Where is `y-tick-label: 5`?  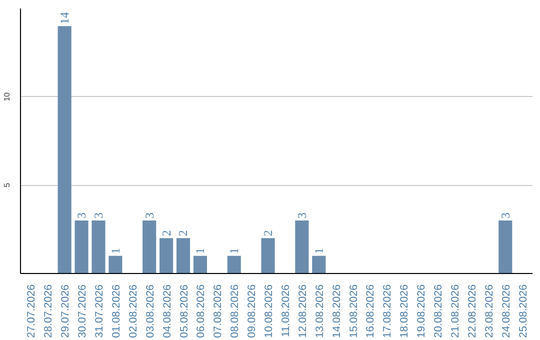 y-tick-label: 5 is located at coordinates (7, 185).